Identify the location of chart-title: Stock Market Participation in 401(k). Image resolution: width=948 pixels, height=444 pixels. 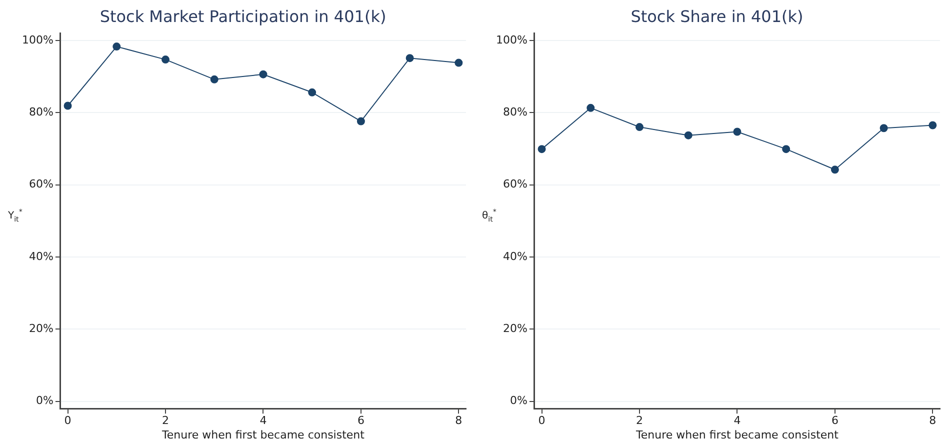
(243, 16).